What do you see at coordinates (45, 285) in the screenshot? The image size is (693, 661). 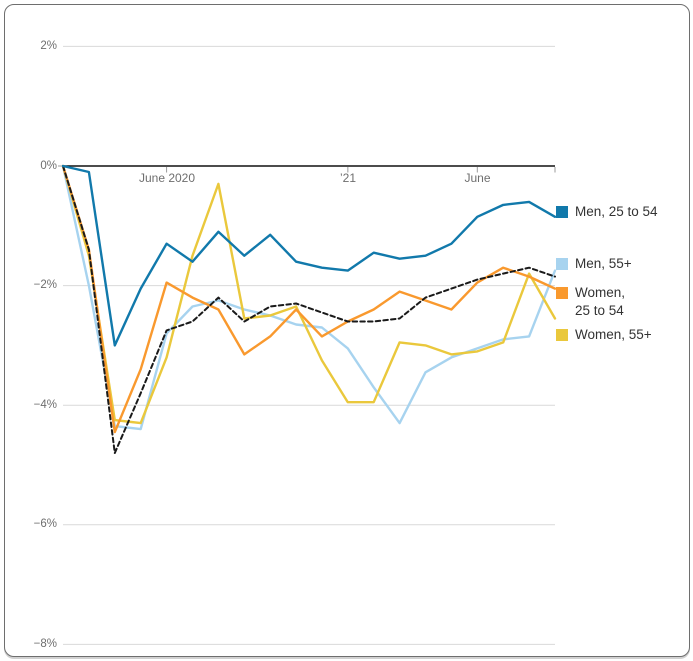 I see `y-tick-label: −2%` at bounding box center [45, 285].